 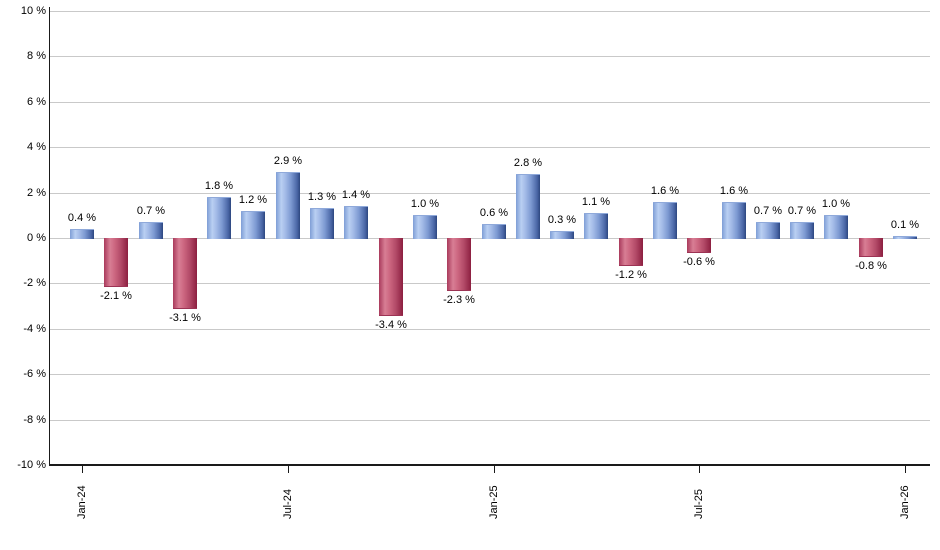 I want to click on bar-value-label: -0.8 %, so click(x=871, y=266).